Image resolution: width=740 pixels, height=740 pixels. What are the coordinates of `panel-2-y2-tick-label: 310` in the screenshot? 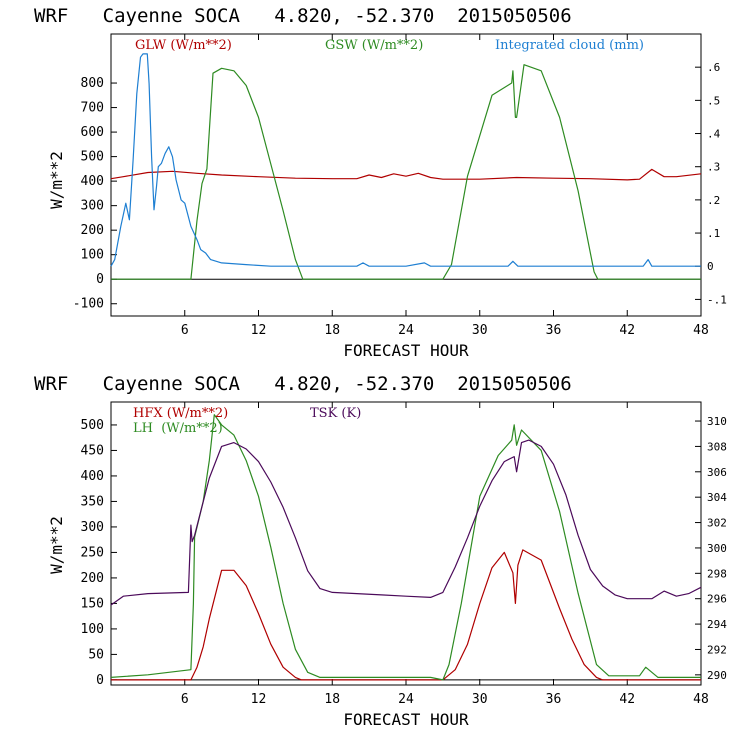 It's located at (717, 421).